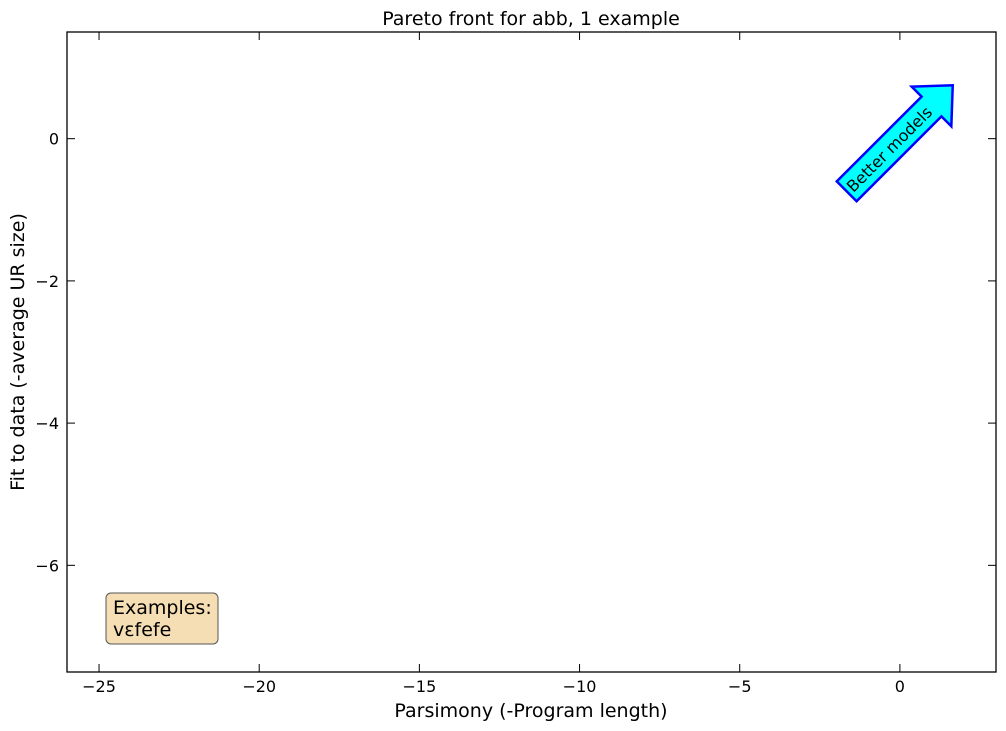 The width and height of the screenshot is (1006, 731). I want to click on arrow-icon, so click(895, 143).